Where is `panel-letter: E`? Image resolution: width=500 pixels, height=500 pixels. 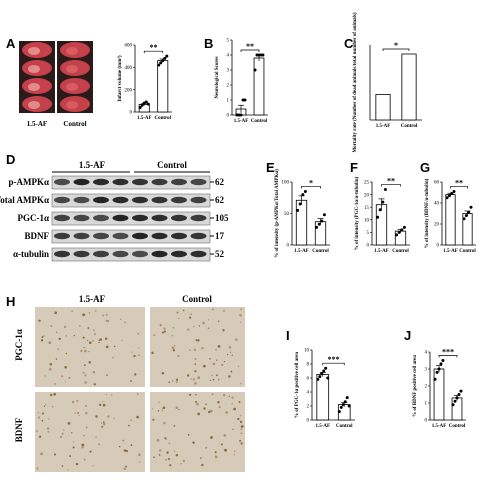
panel-letter: E is located at coordinates (270, 167).